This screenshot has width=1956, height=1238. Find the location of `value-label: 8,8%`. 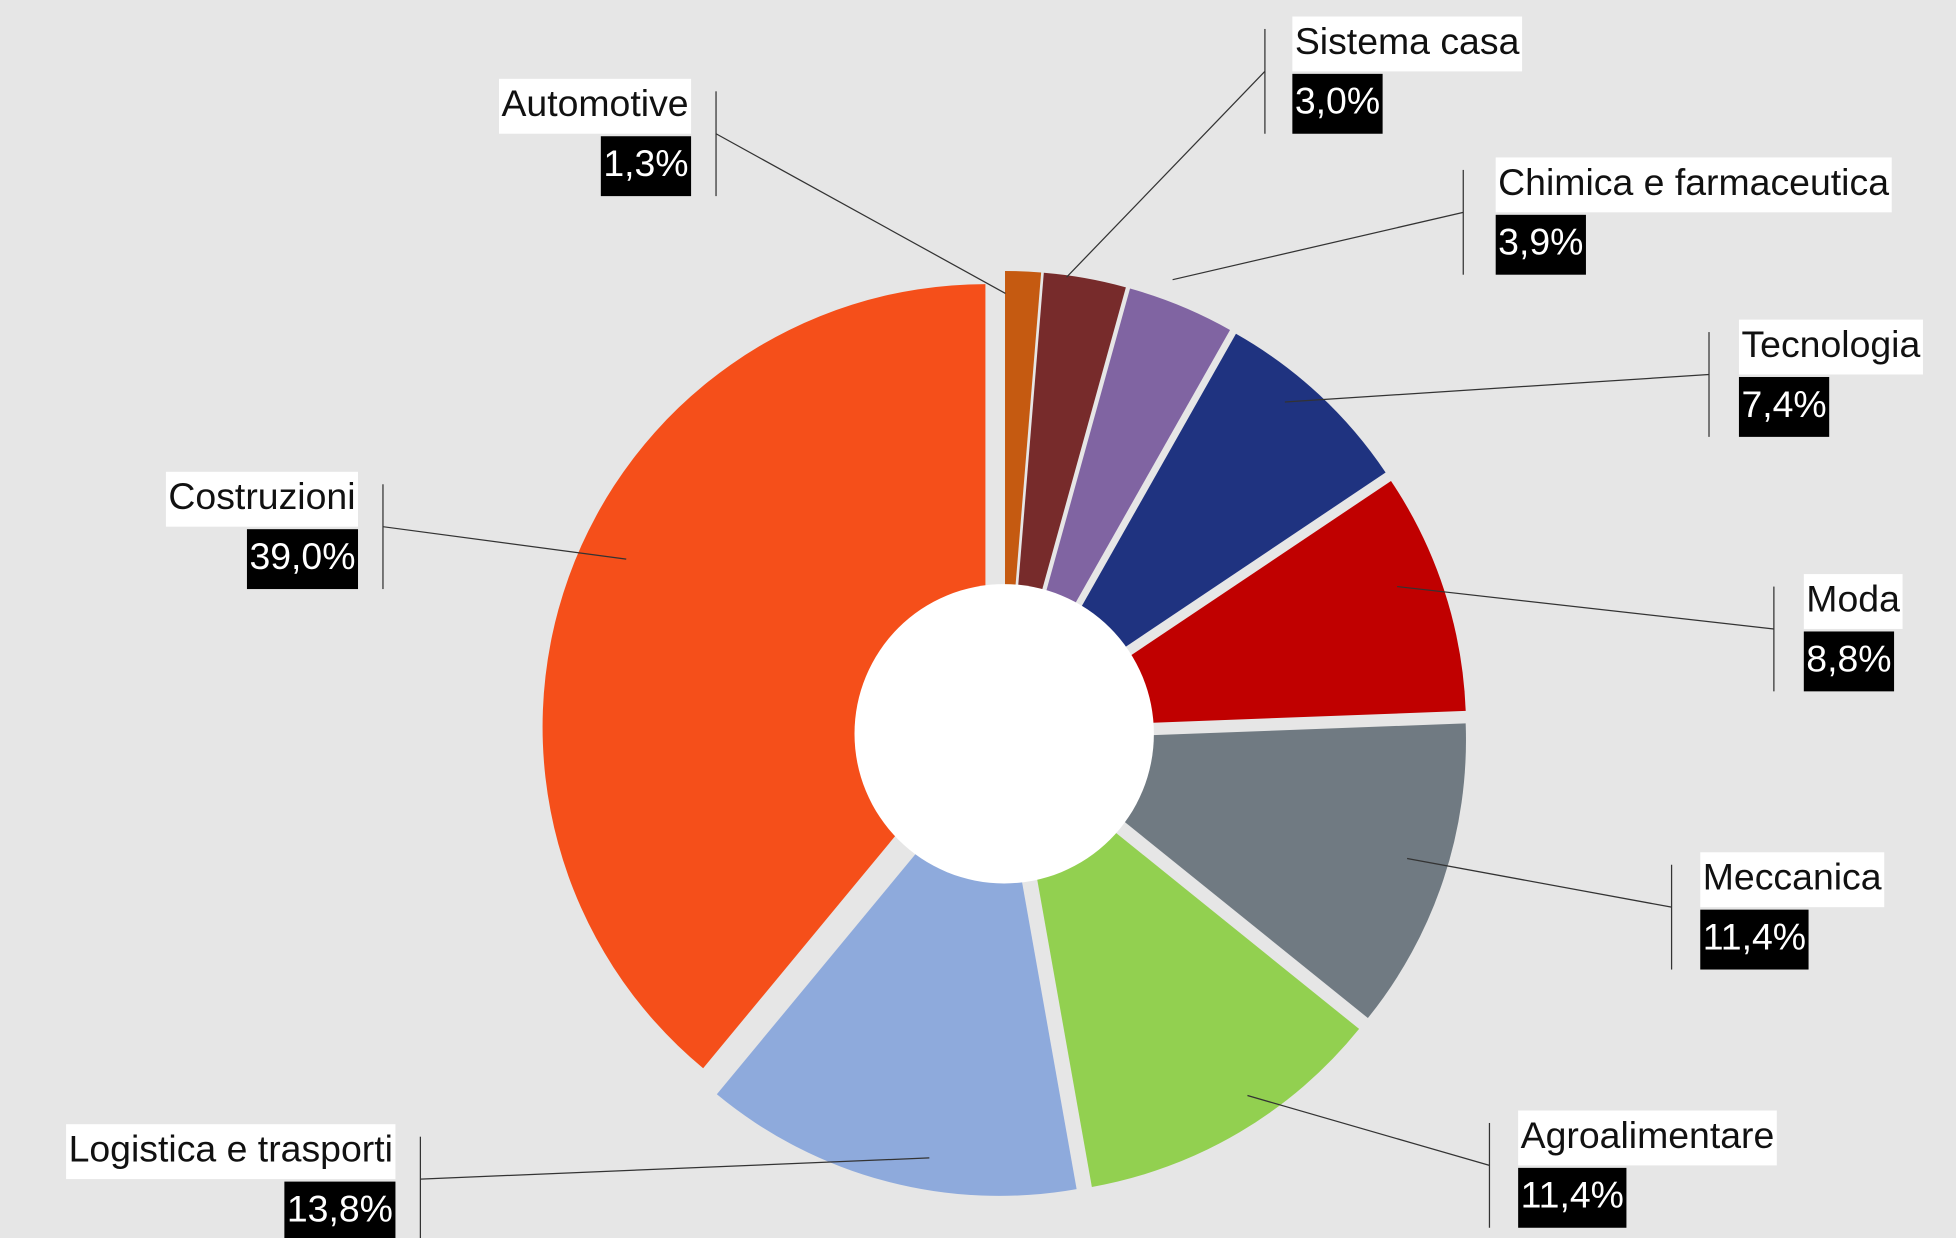

value-label: 8,8% is located at coordinates (1848, 658).